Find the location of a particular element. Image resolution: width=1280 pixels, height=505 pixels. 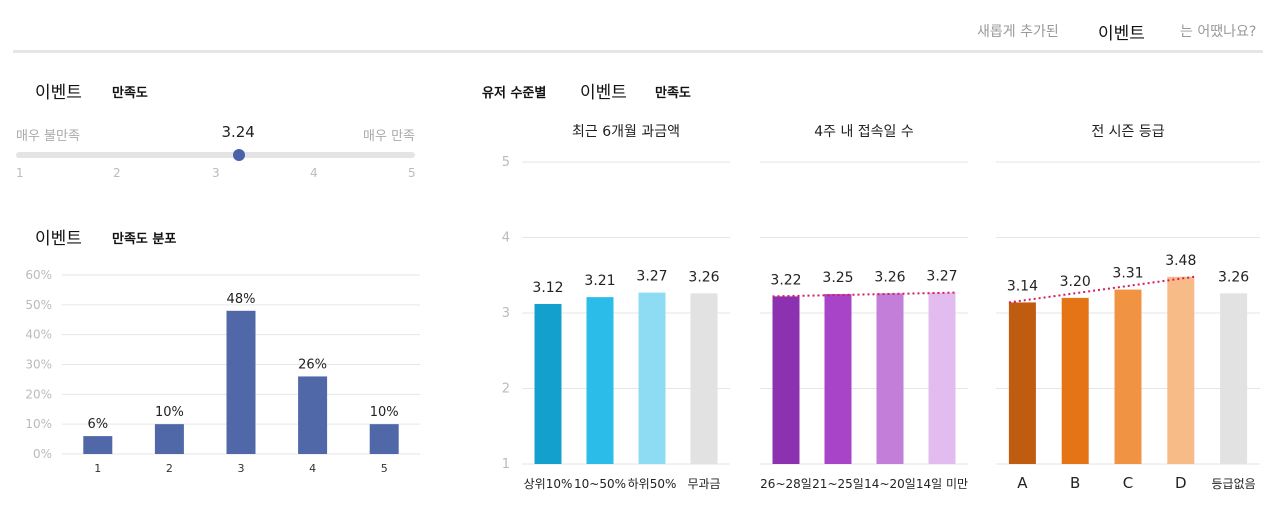

data-label: 6% is located at coordinates (97, 424).